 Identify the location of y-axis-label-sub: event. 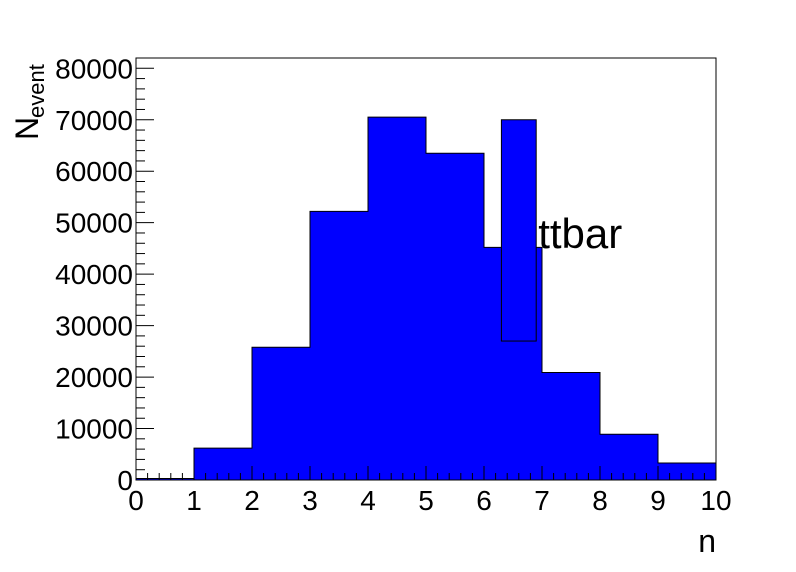
(36, 91).